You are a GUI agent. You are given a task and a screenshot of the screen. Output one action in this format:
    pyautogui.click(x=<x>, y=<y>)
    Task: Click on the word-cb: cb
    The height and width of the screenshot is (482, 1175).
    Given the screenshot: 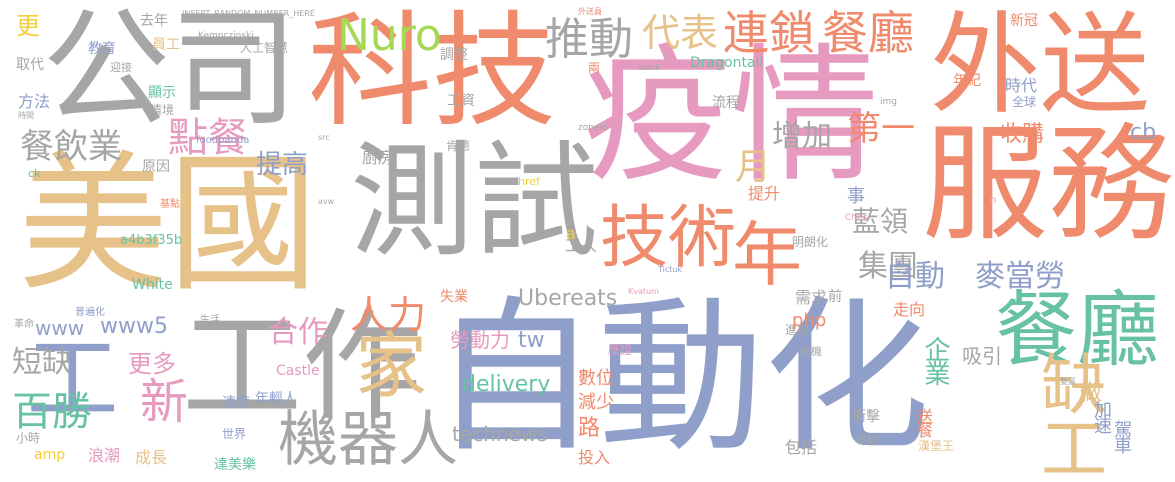 What is the action you would take?
    pyautogui.click(x=1143, y=132)
    